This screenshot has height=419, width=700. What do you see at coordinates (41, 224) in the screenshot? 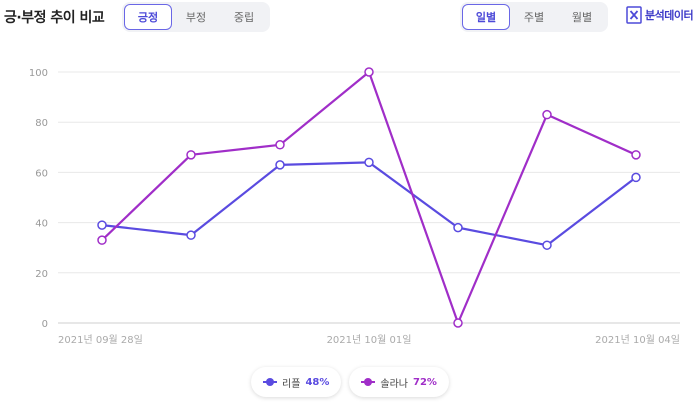
I see `y-tick-label: 40` at bounding box center [41, 224].